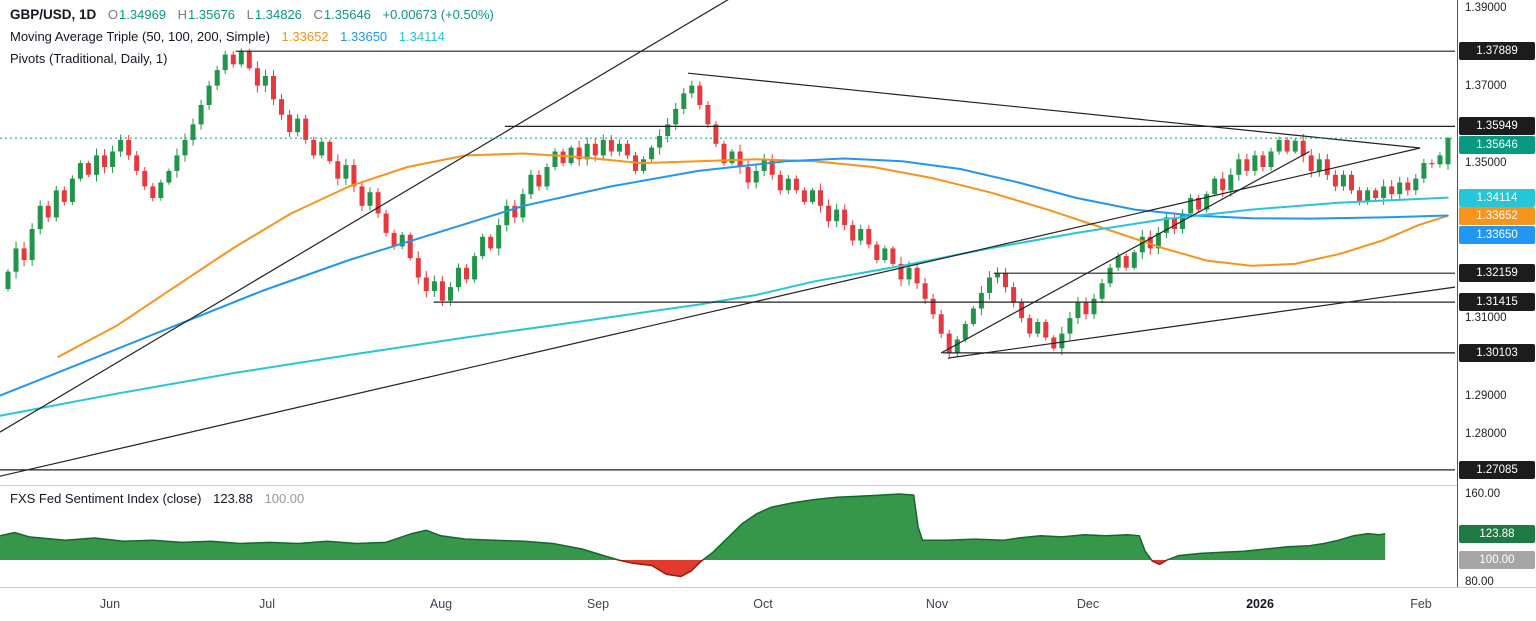 Image resolution: width=1536 pixels, height=621 pixels. Describe the element at coordinates (1497, 197) in the screenshot. I see `price-badge: 1.34114` at that location.